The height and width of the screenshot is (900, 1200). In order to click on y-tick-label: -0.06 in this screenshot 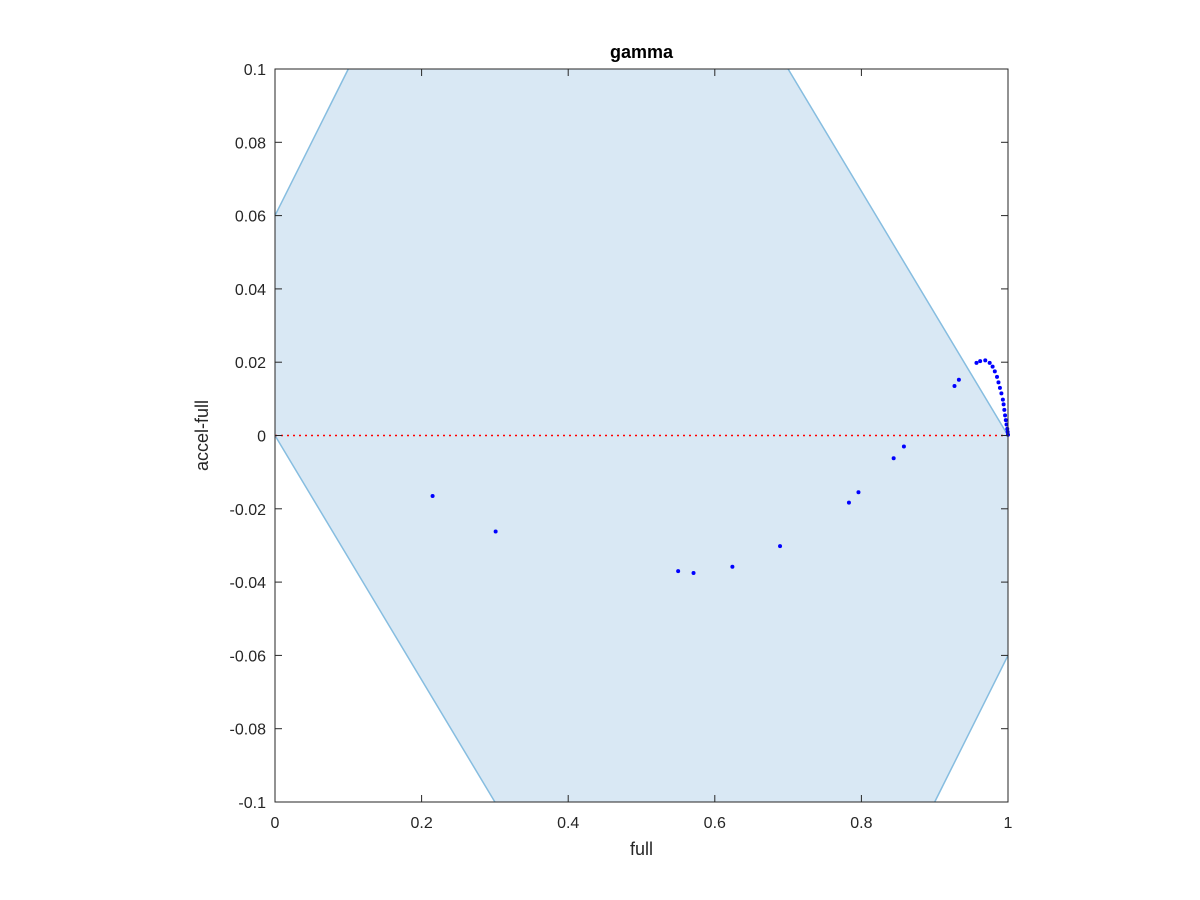, I will do `click(248, 656)`.